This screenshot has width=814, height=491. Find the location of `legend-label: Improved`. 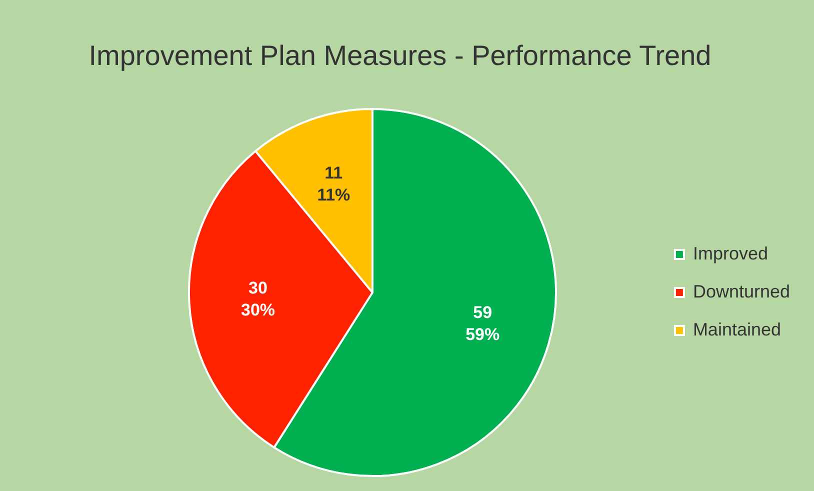

legend-label: Improved is located at coordinates (730, 253).